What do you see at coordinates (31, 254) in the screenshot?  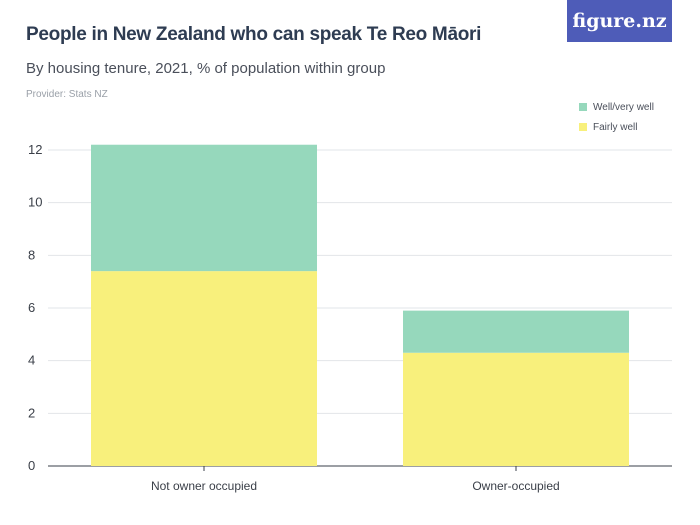 I see `y-tick-label: 8` at bounding box center [31, 254].